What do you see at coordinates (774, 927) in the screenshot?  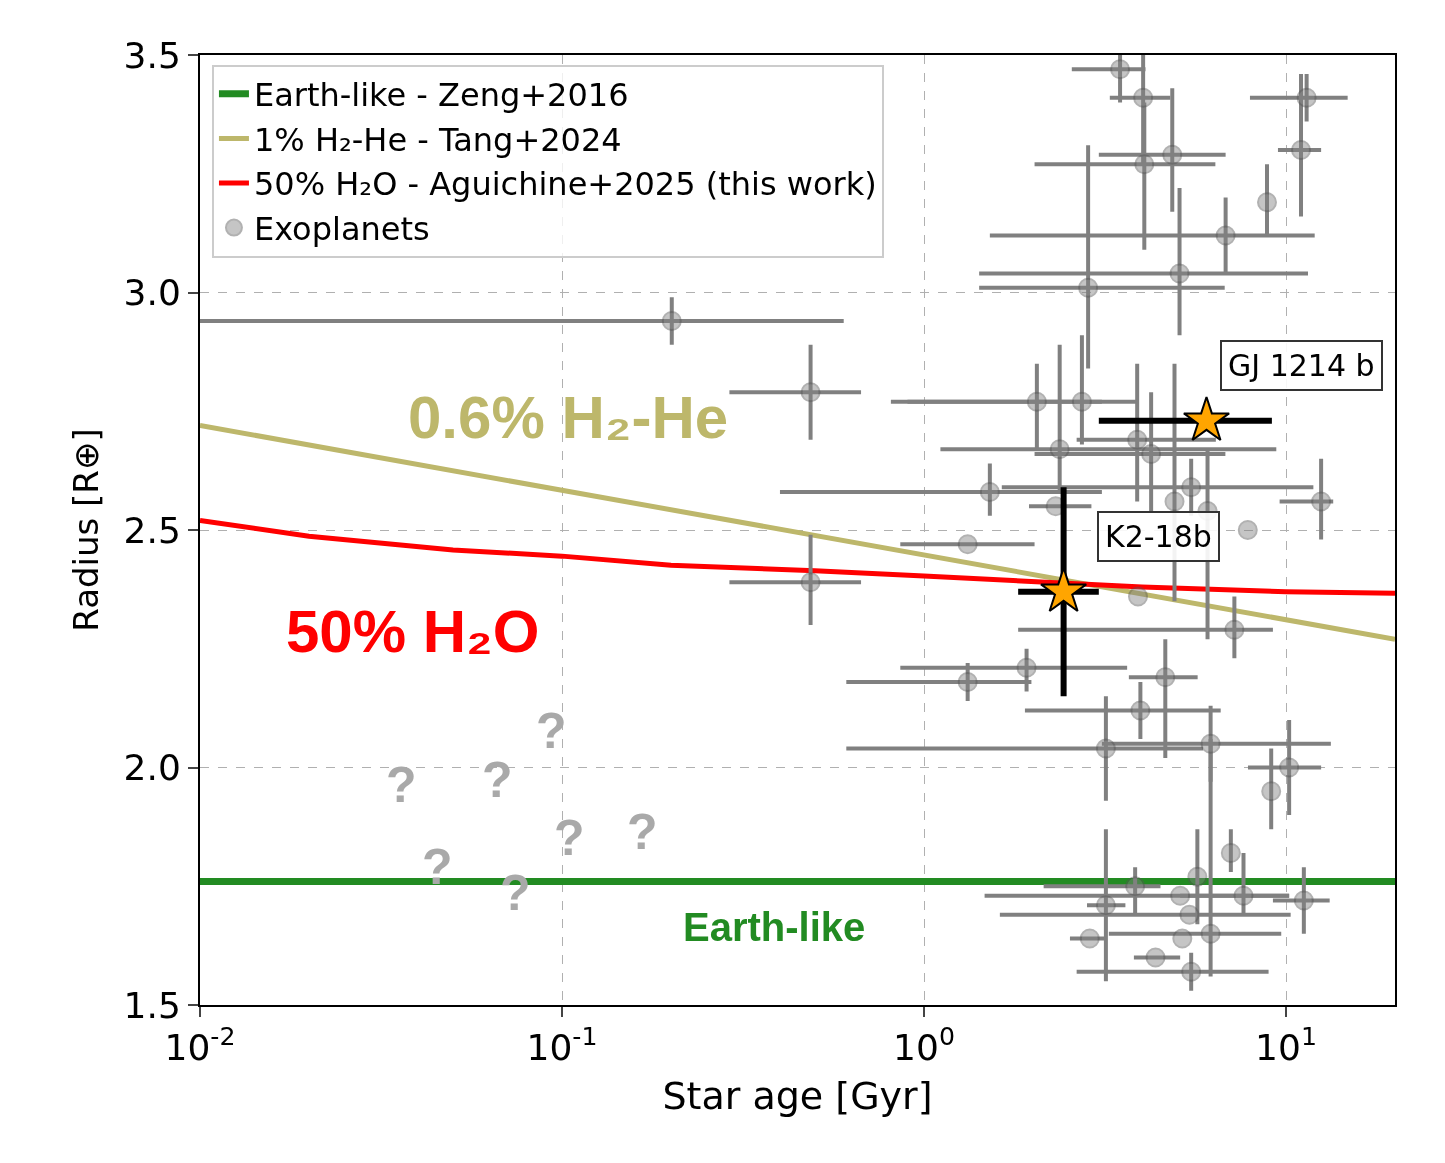 I see `annotation: Earth-like` at bounding box center [774, 927].